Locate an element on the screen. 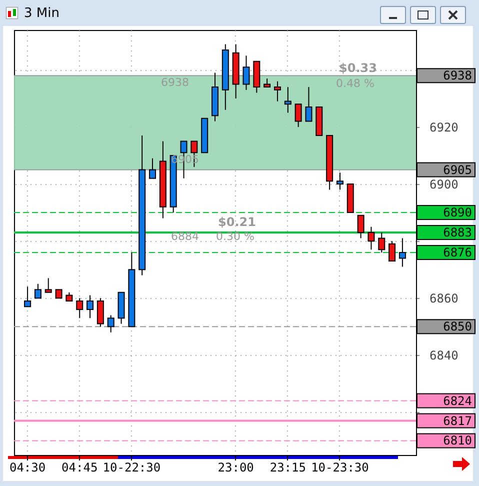  ref-line-label: 6905 is located at coordinates (457, 169).